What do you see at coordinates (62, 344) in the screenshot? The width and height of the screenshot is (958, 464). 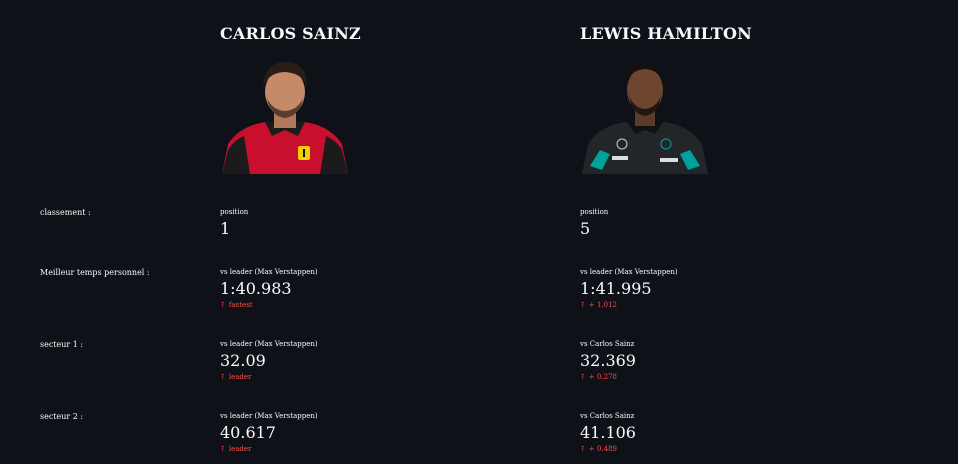 I see `row-label-sector-1: secteur 1 :` at bounding box center [62, 344].